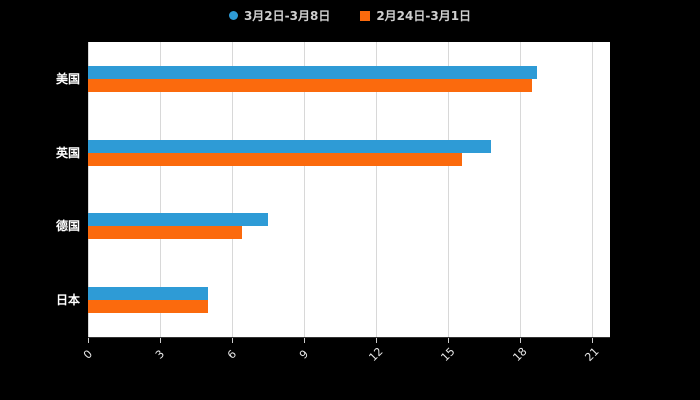 The image size is (700, 400). What do you see at coordinates (424, 16) in the screenshot?
I see `legend-label-series2: 2月24日-3月1日` at bounding box center [424, 16].